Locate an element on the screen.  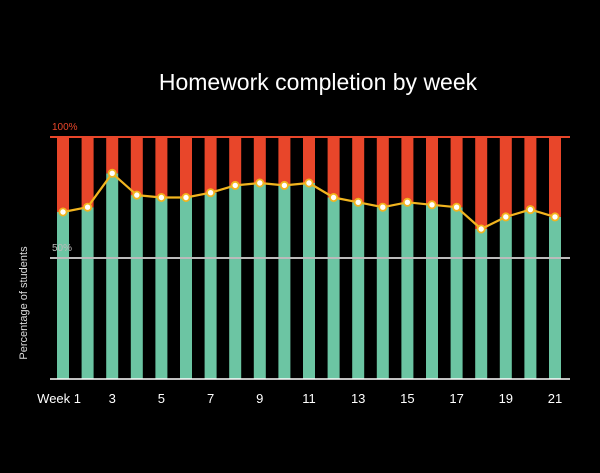
x-tick-label-15: 15 is located at coordinates (407, 398).